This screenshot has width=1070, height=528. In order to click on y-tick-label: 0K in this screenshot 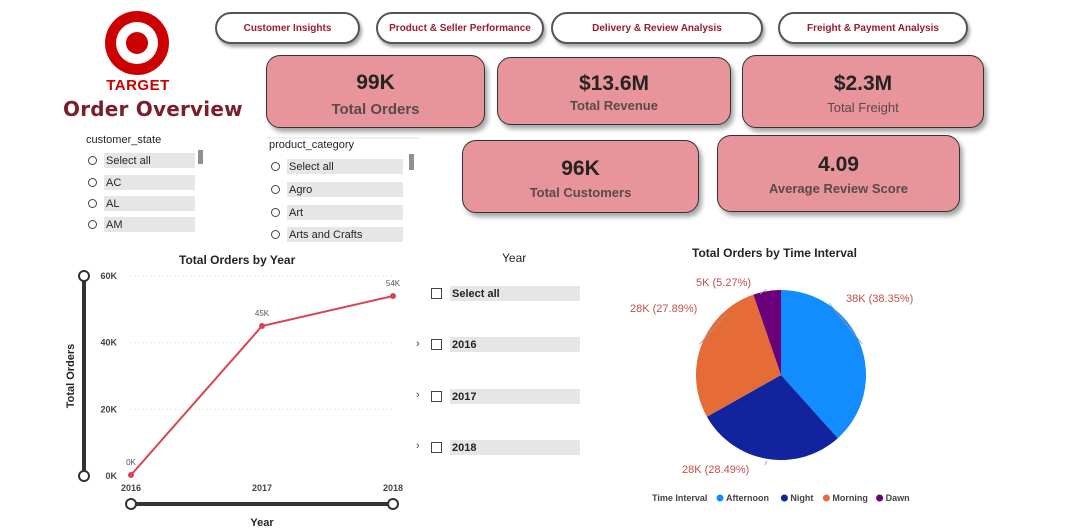, I will do `click(111, 476)`.